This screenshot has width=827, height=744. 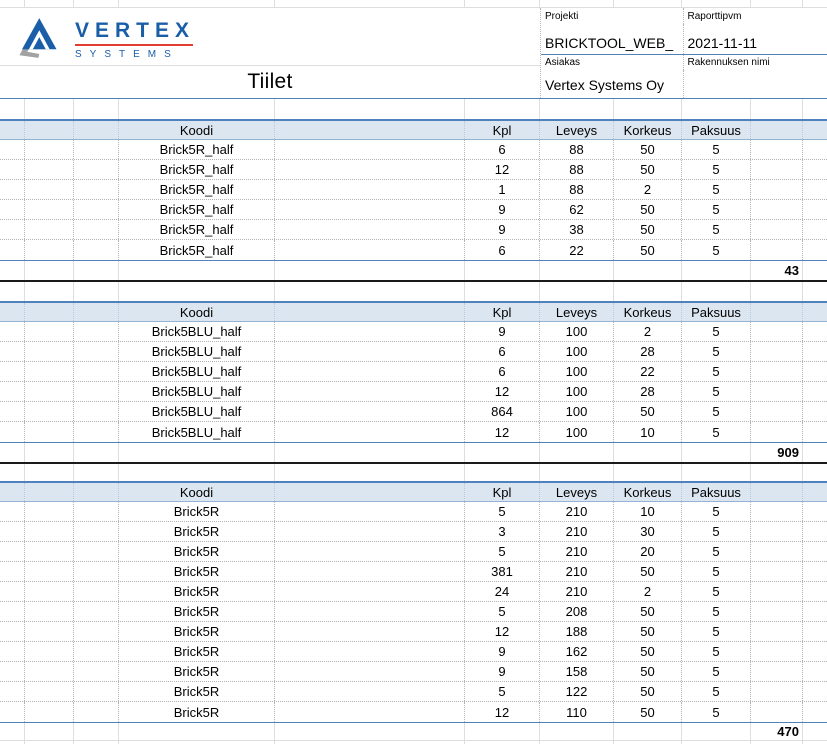 I want to click on table-row: Brick5R 9 158 50 5, so click(x=413, y=672).